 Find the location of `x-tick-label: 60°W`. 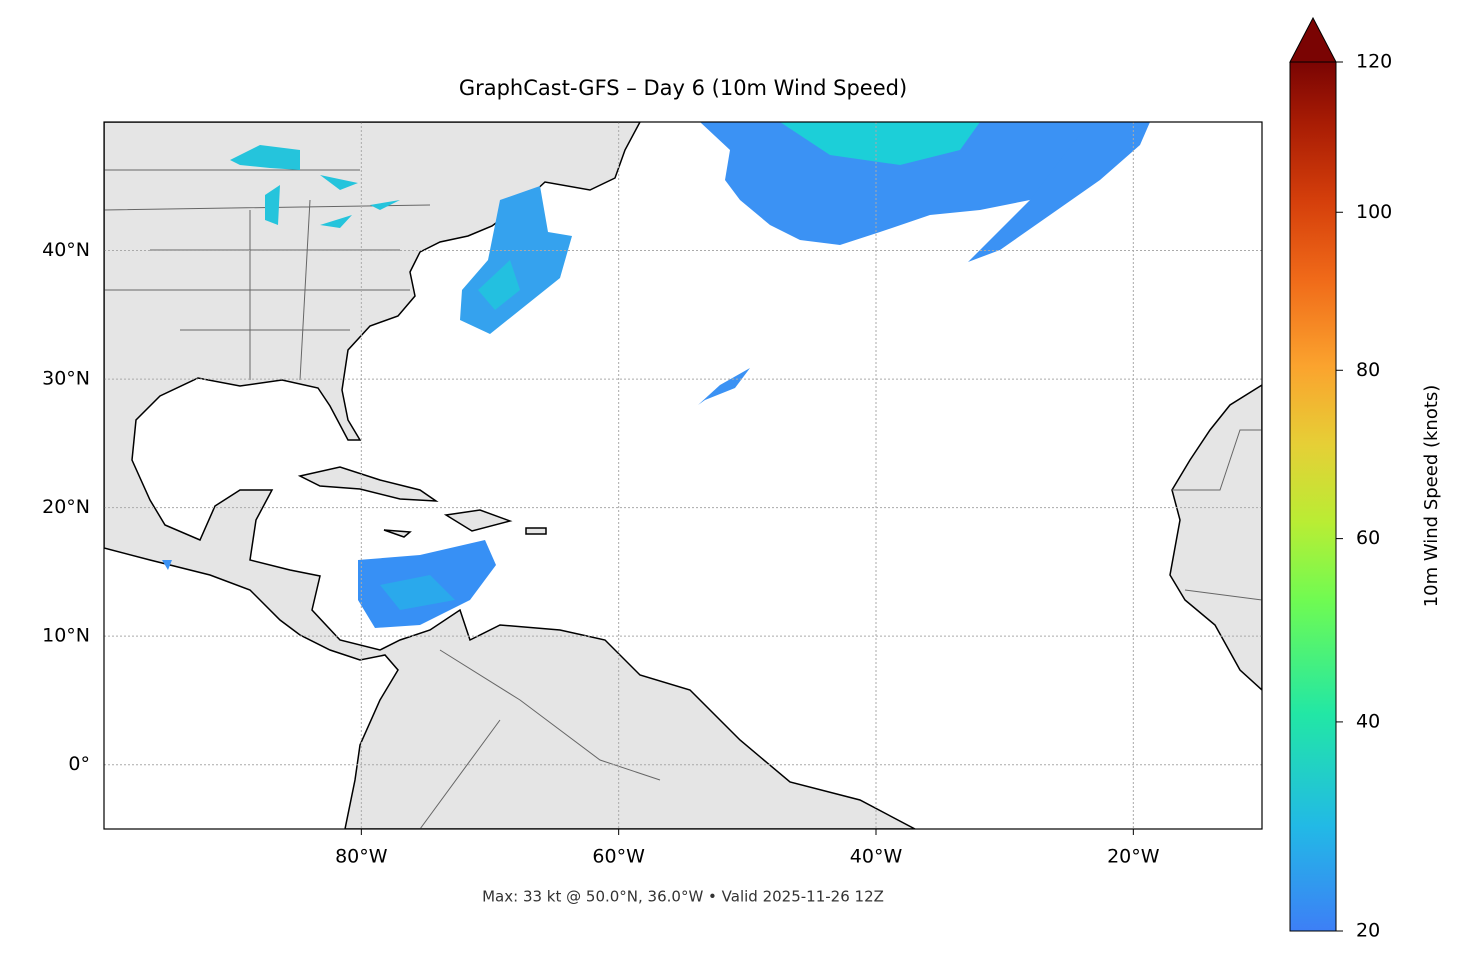

x-tick-label: 60°W is located at coordinates (618, 857).